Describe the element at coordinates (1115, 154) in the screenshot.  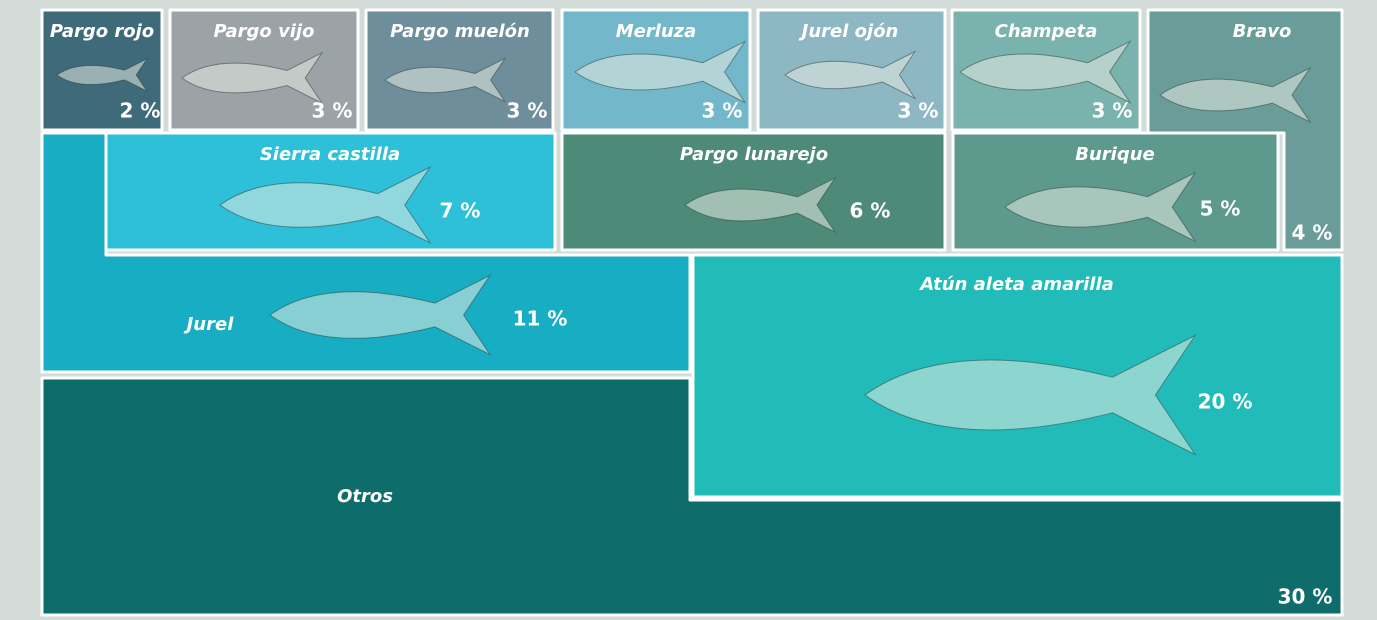
I see `tile-name: Burique` at that location.